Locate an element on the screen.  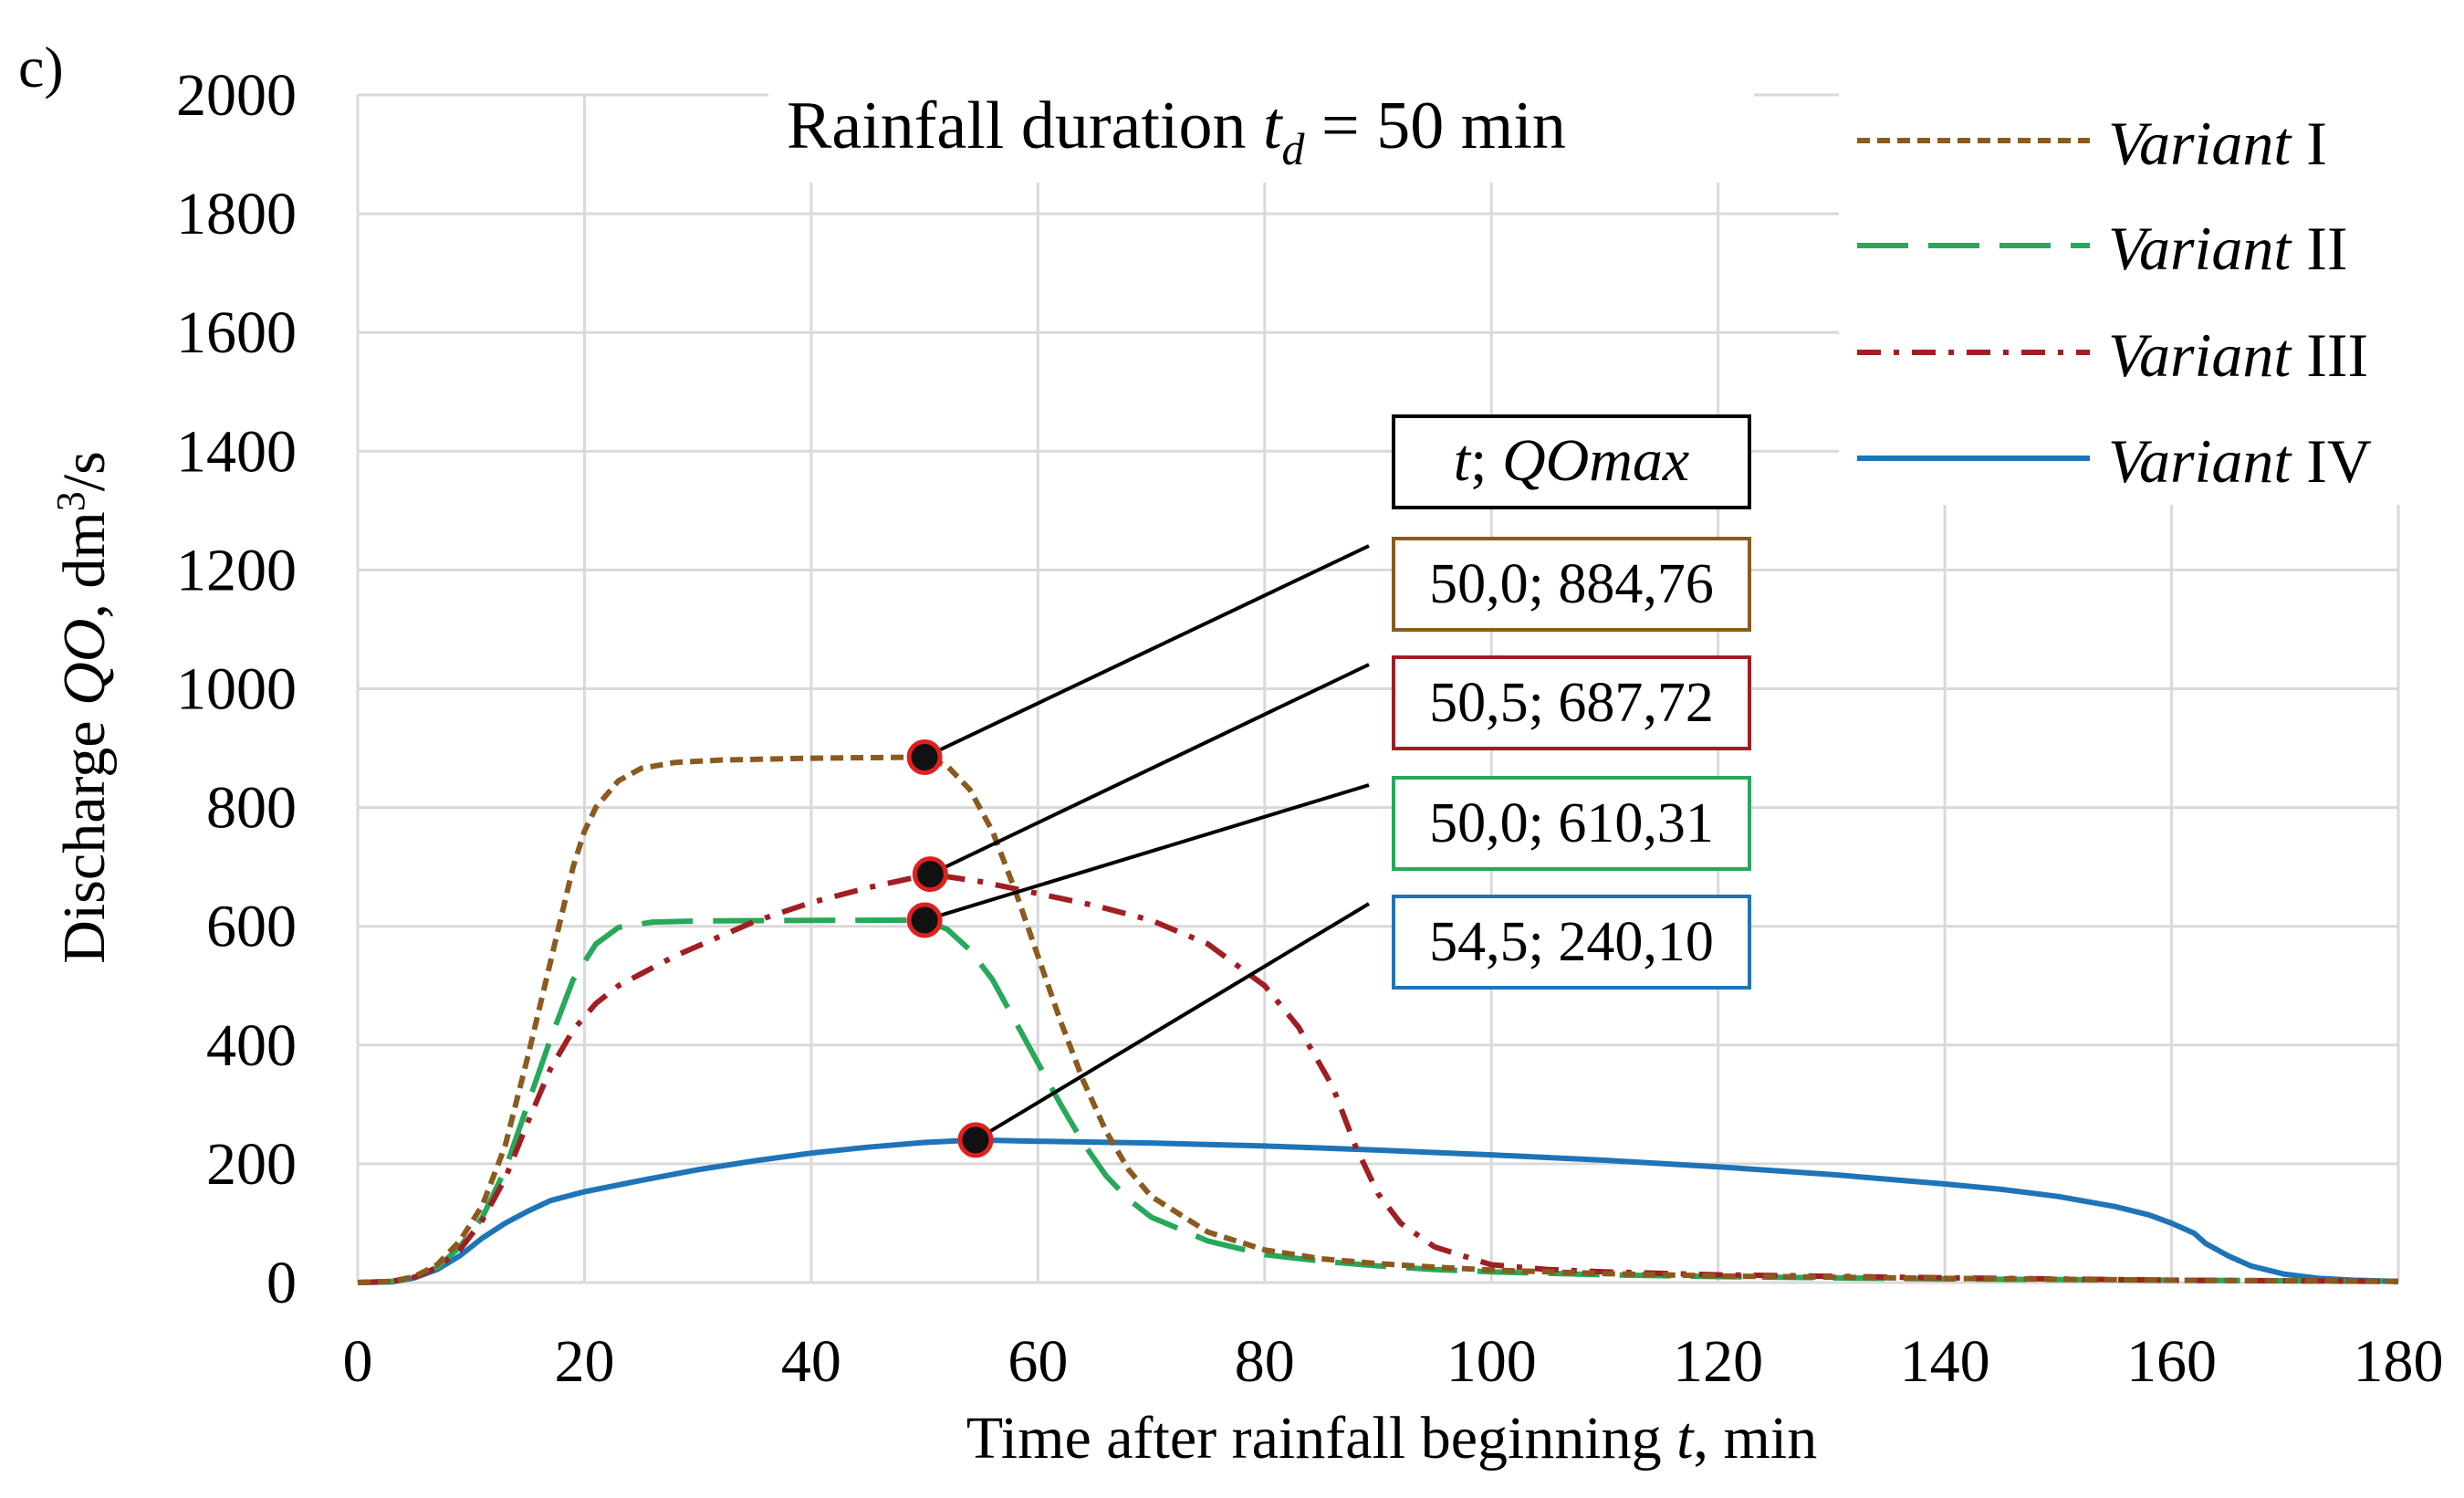
x-axis-label: Time after rainfall beginning t, min is located at coordinates (1391, 1438).